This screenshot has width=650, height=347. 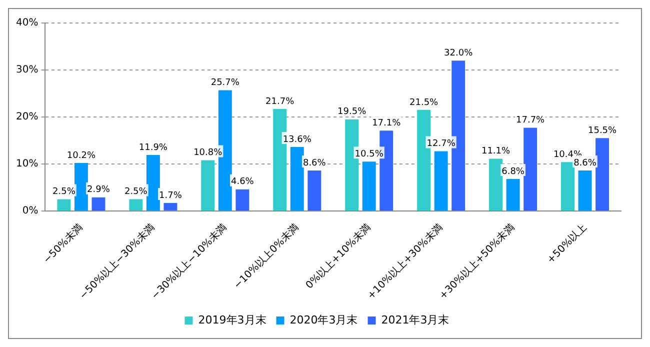 I want to click on data-label: 11.9%, so click(x=153, y=147).